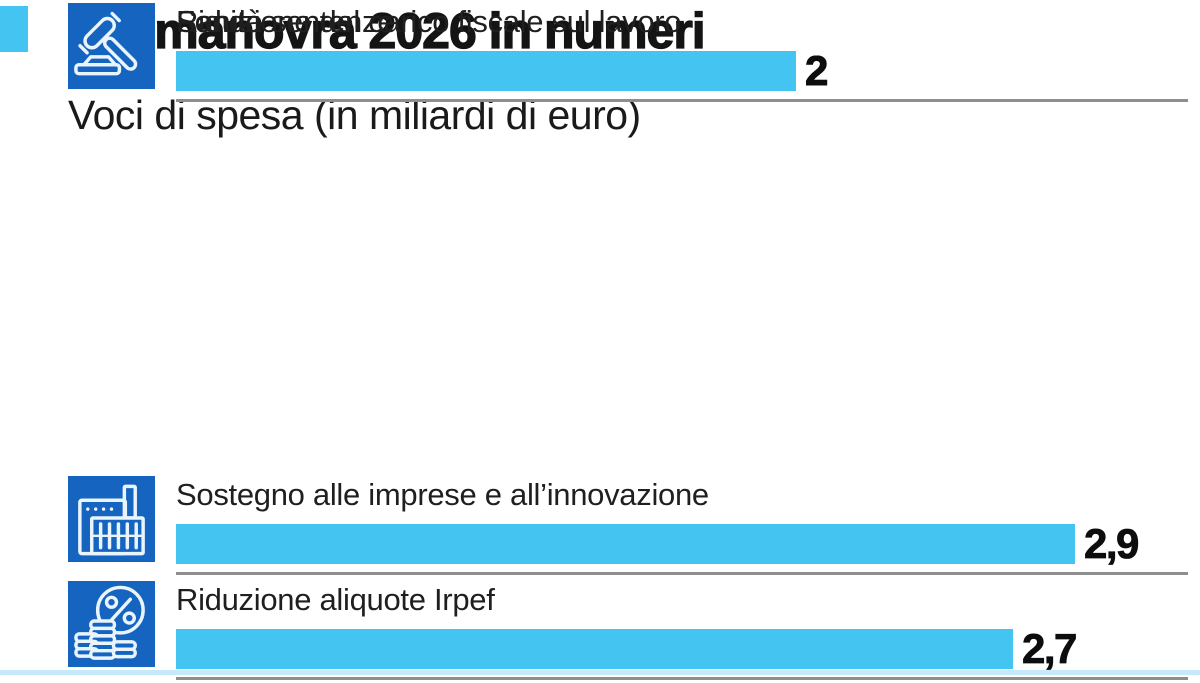  Describe the element at coordinates (1050, 648) in the screenshot. I see `bar-value: 2,7` at that location.